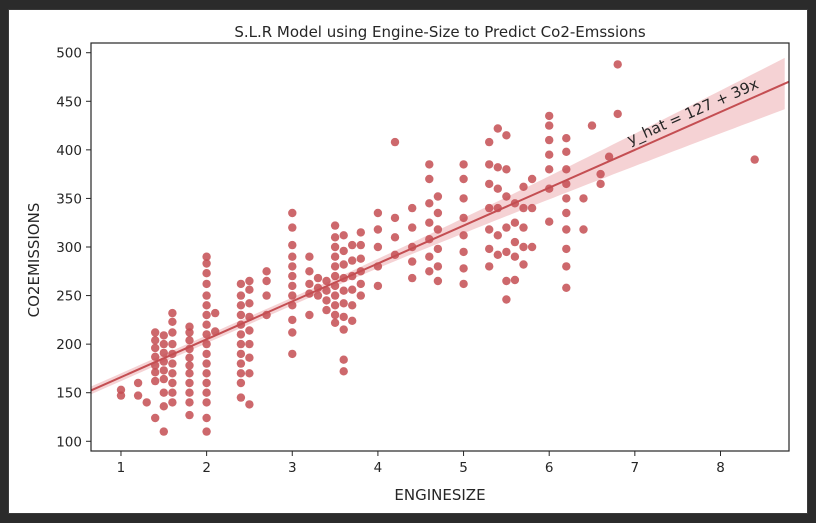 This screenshot has height=523, width=816. Describe the element at coordinates (69, 54) in the screenshot. I see `y-tick-label: 500` at that location.